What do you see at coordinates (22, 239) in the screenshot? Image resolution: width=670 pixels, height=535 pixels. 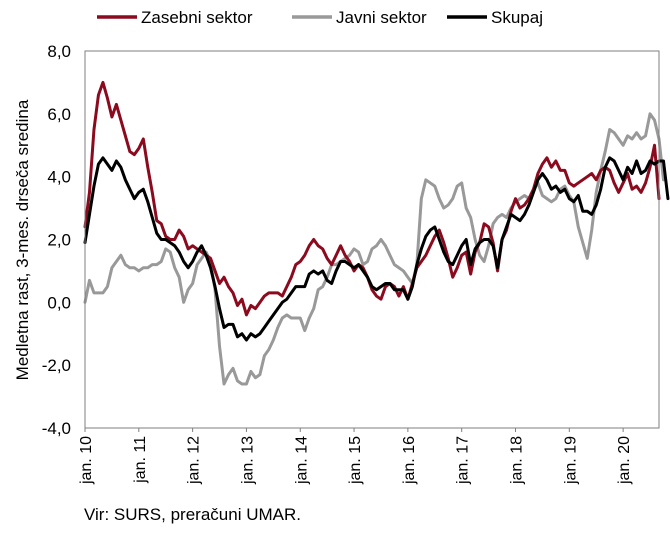 I see `y-axis-title: Medletna rast, 3-mes. drseča sredina` at bounding box center [22, 239].